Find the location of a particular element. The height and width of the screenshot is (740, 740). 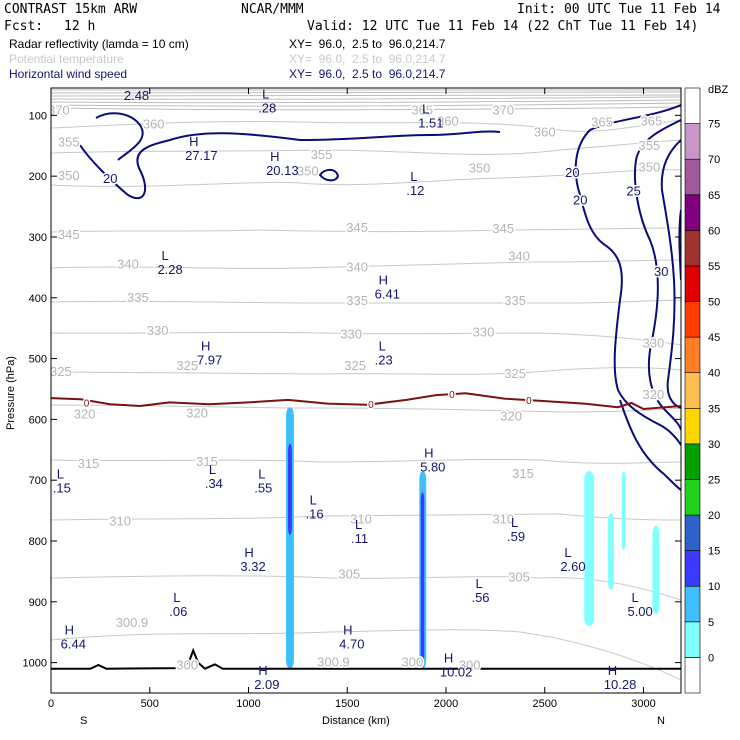

hl-marker: L.11 is located at coordinates (359, 531).